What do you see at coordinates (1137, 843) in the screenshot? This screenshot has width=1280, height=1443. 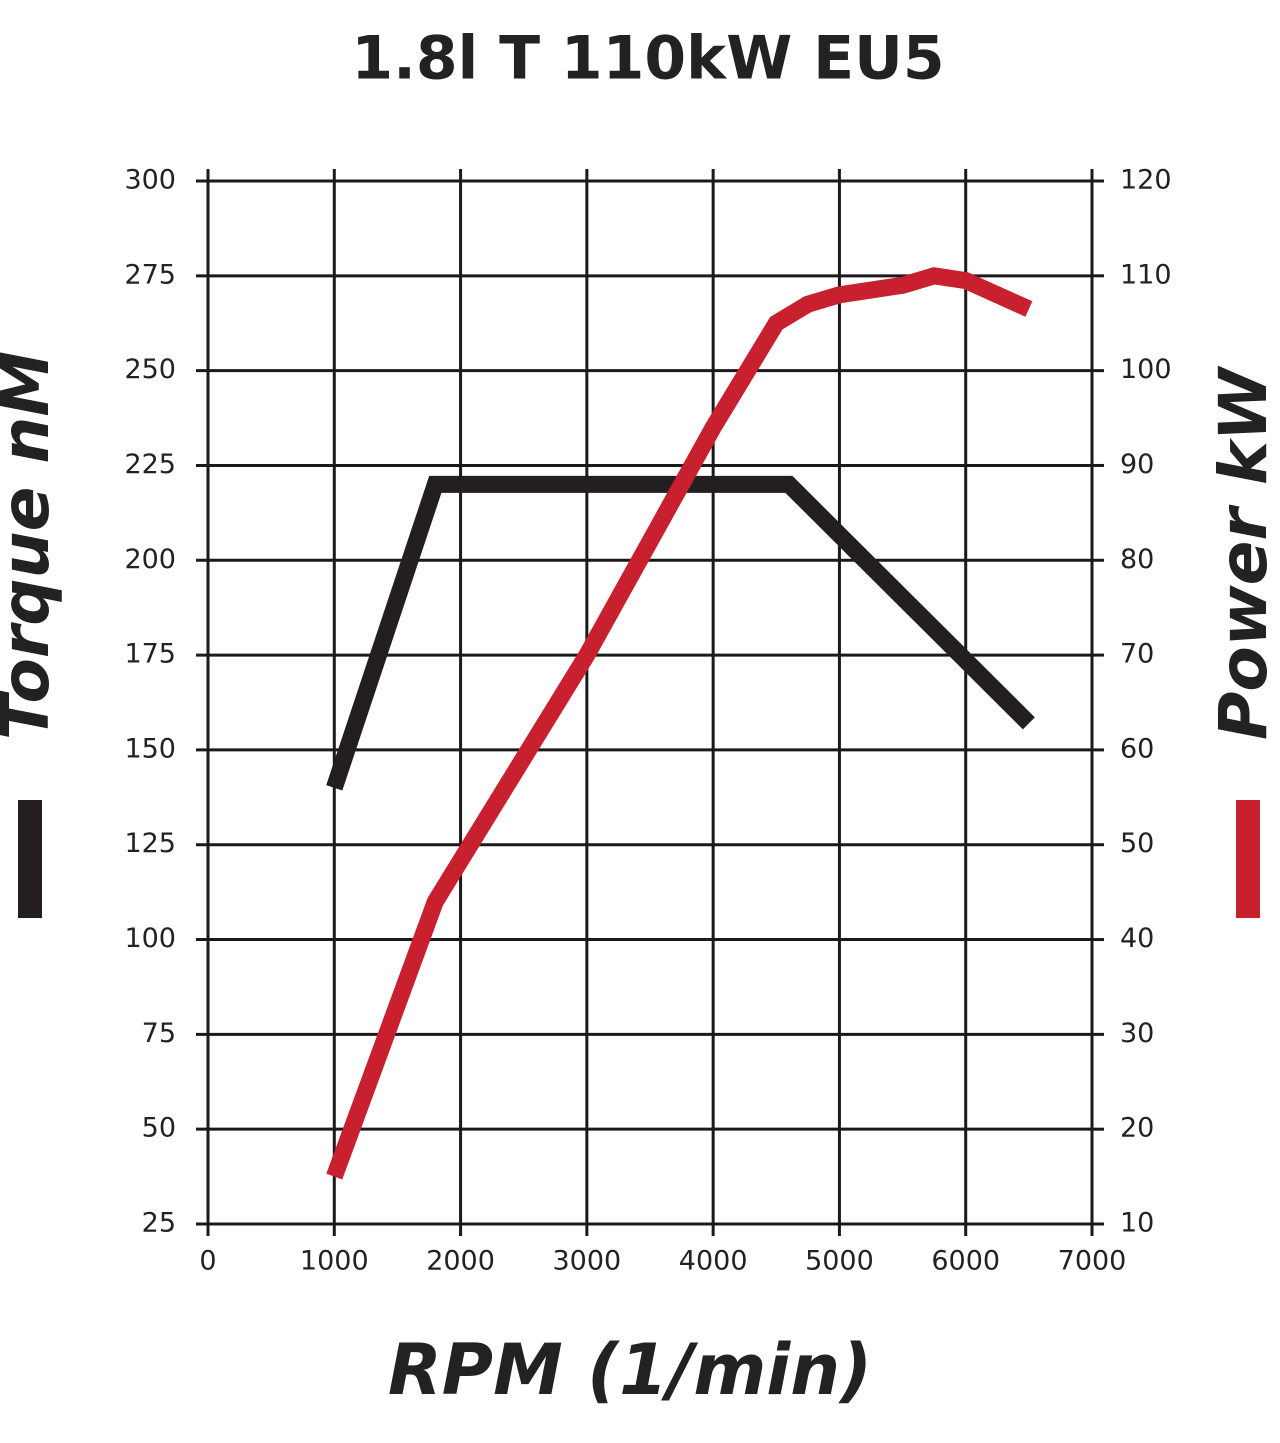 I see `y2-tick-label: 50` at bounding box center [1137, 843].